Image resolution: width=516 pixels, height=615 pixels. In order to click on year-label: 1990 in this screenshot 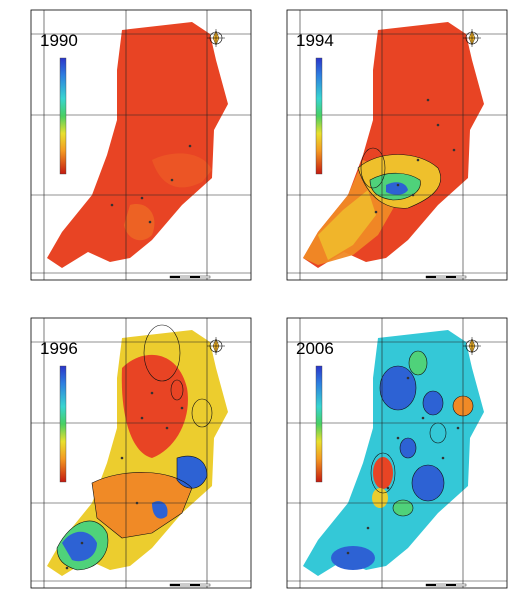, I will do `click(59, 40)`.